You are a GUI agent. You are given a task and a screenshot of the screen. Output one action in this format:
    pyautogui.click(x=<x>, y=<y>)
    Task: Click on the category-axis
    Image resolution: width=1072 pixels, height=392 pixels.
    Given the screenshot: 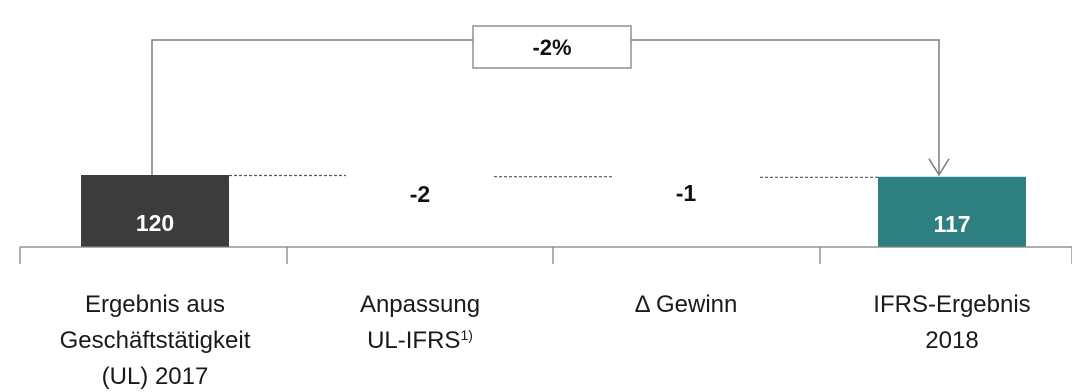 What is the action you would take?
    pyautogui.click(x=545, y=255)
    